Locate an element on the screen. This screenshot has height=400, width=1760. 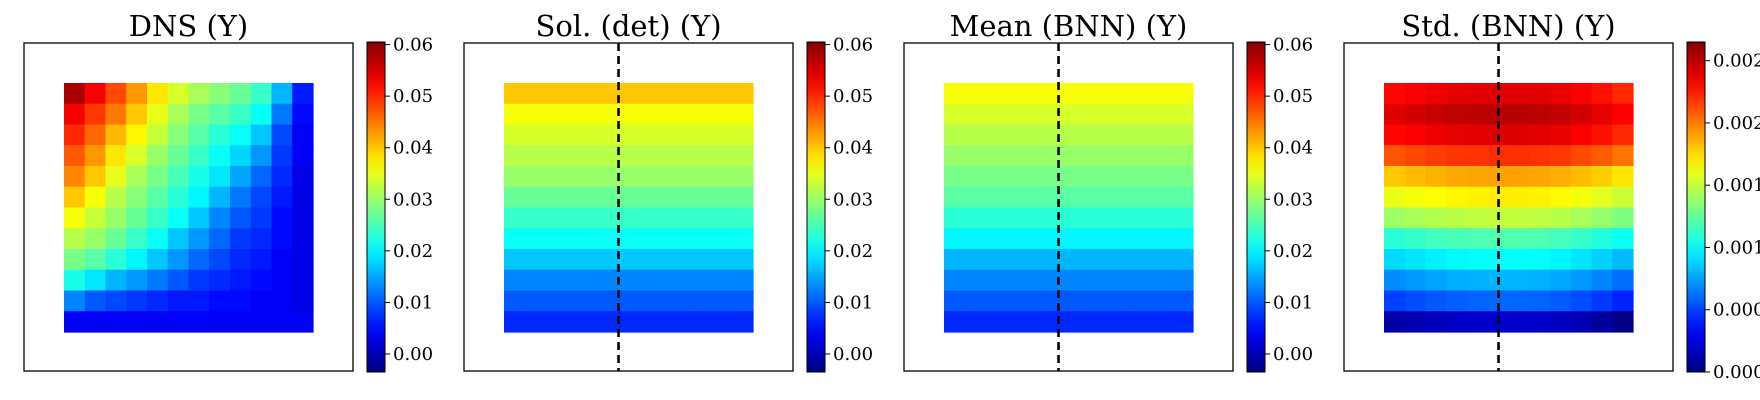
heatmap is located at coordinates (629, 208).